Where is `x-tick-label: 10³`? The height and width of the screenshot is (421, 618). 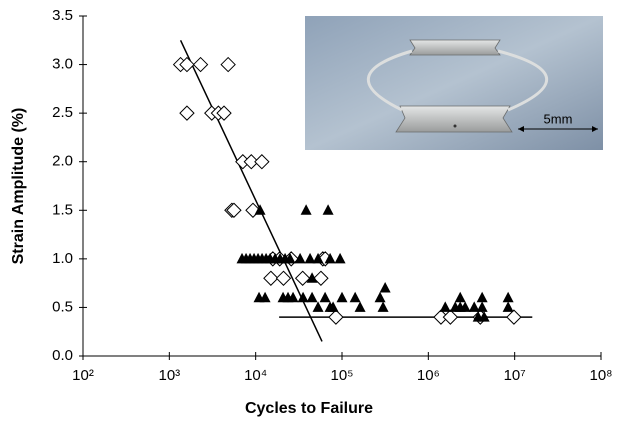
x-tick-label: 10³ is located at coordinates (169, 375).